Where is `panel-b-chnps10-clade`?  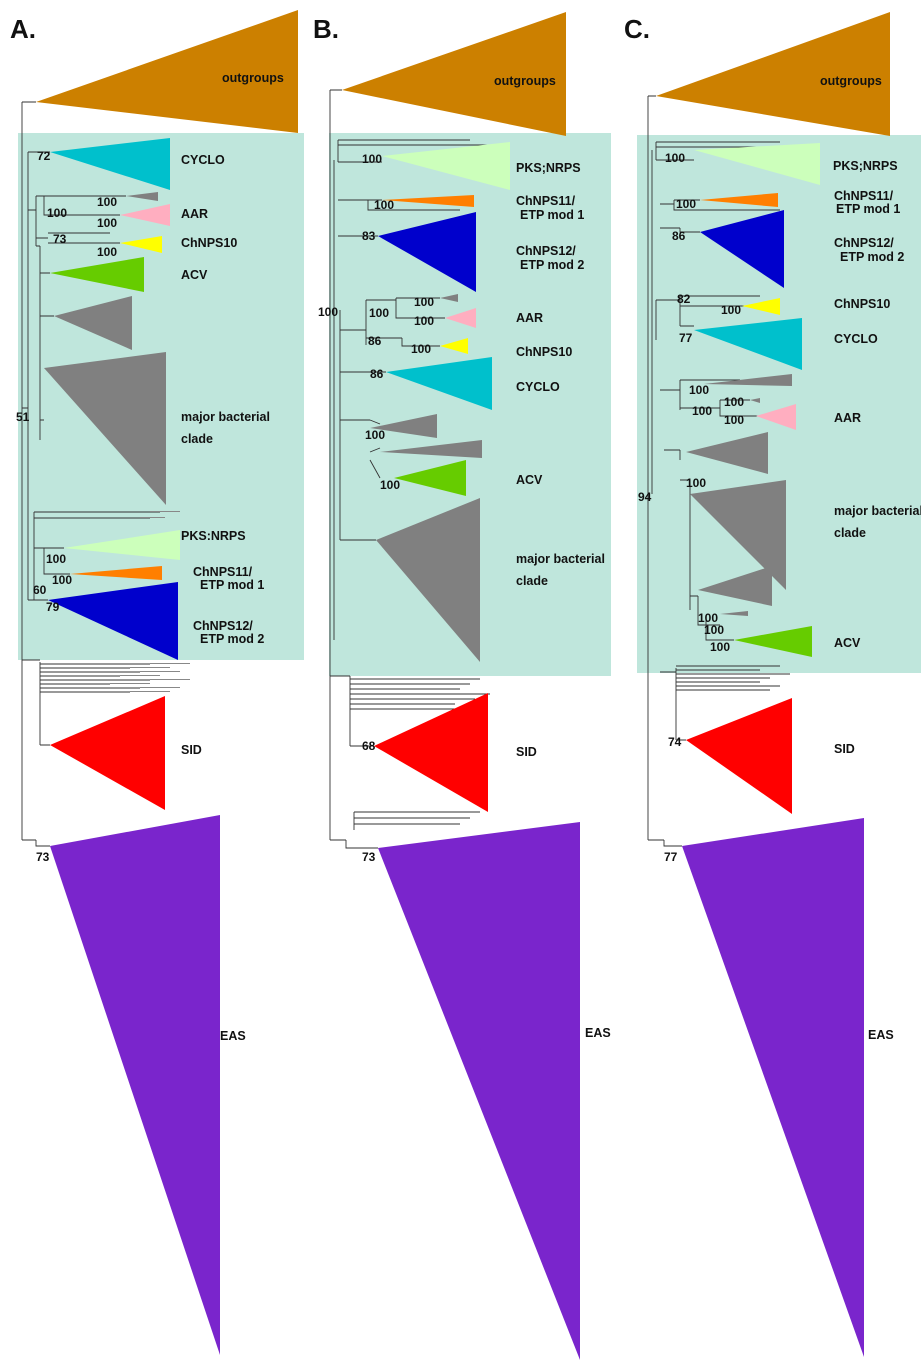 panel-b-chnps10-clade is located at coordinates (454, 346).